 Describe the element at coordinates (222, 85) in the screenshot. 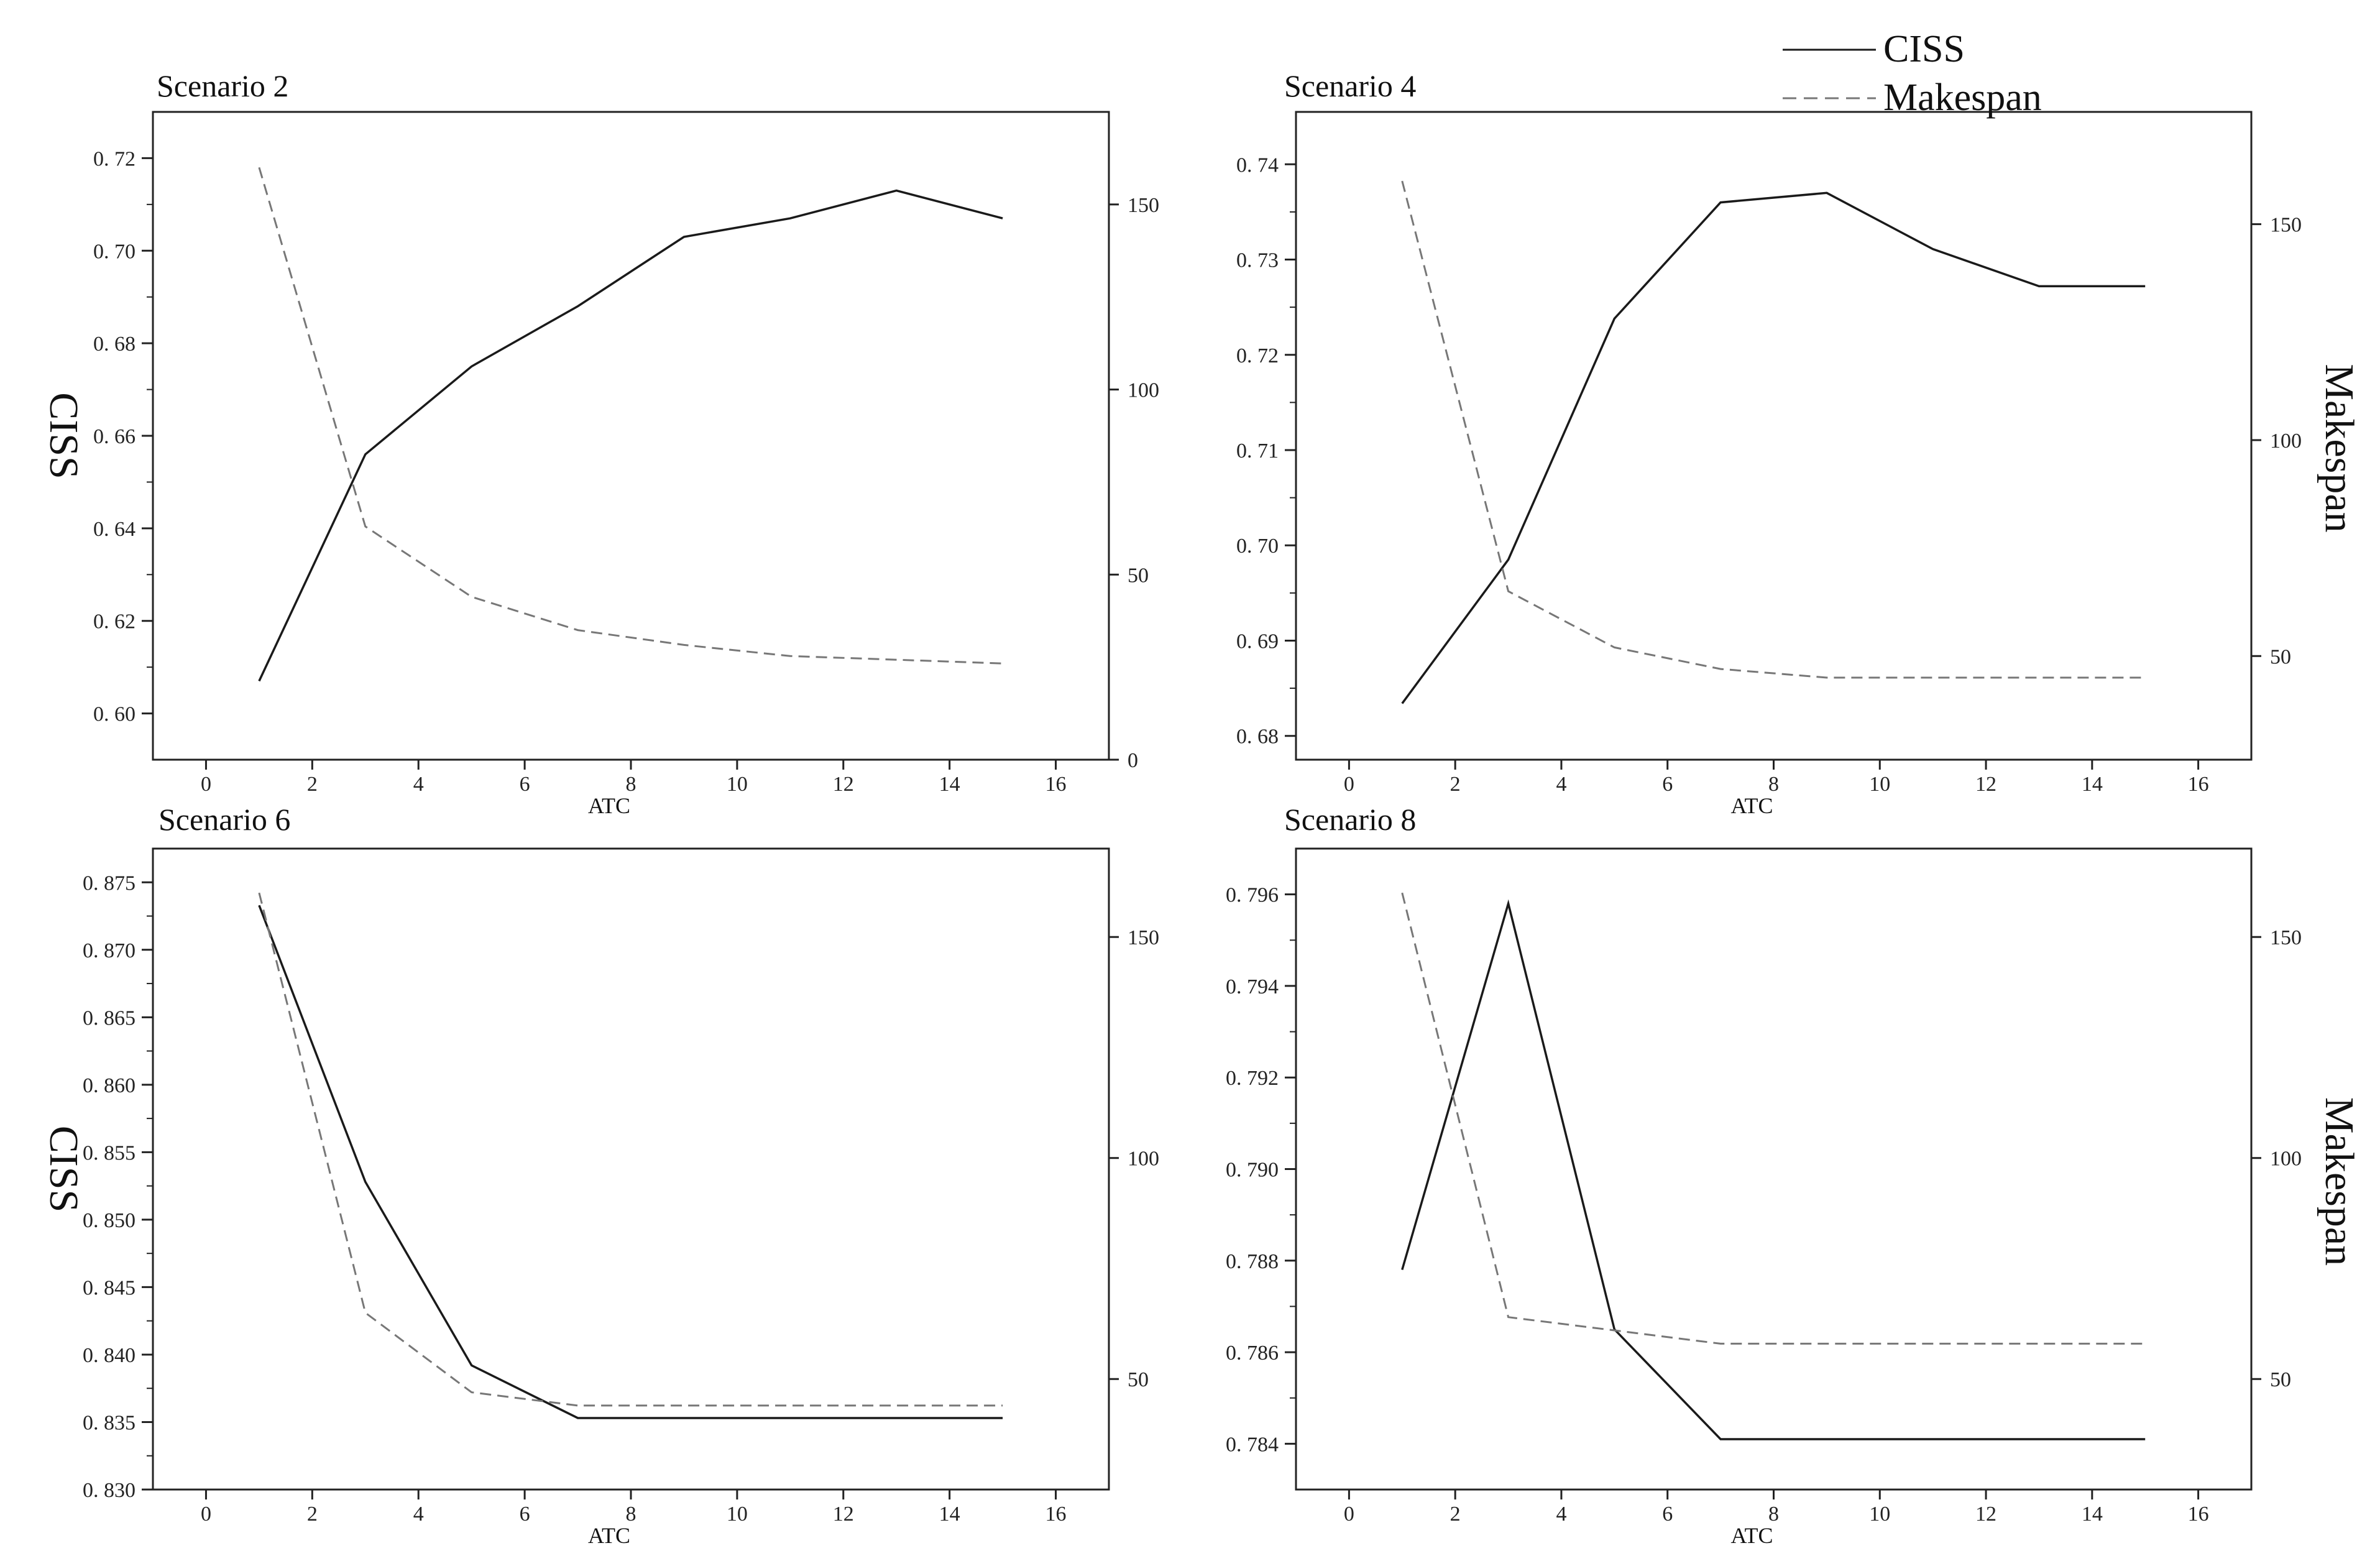

I see `panel-title: Scenario 2` at that location.